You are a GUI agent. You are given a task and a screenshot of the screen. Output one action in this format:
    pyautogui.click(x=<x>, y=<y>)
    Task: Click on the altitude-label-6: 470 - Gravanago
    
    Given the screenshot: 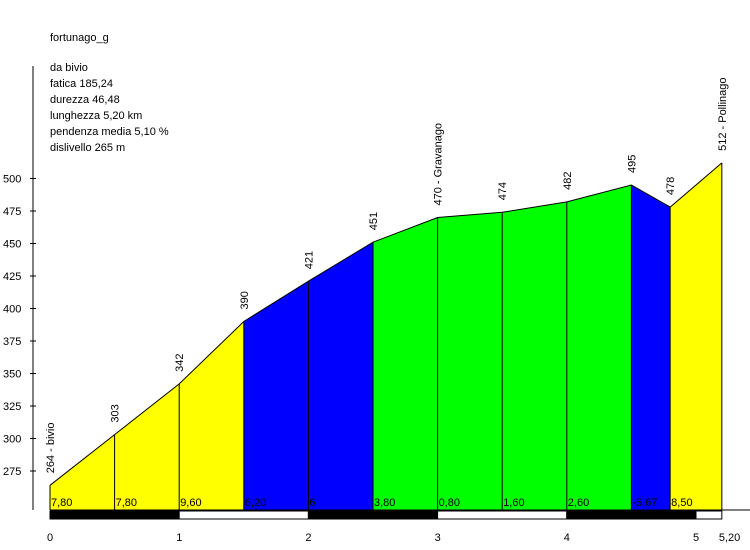 What is the action you would take?
    pyautogui.click(x=439, y=164)
    